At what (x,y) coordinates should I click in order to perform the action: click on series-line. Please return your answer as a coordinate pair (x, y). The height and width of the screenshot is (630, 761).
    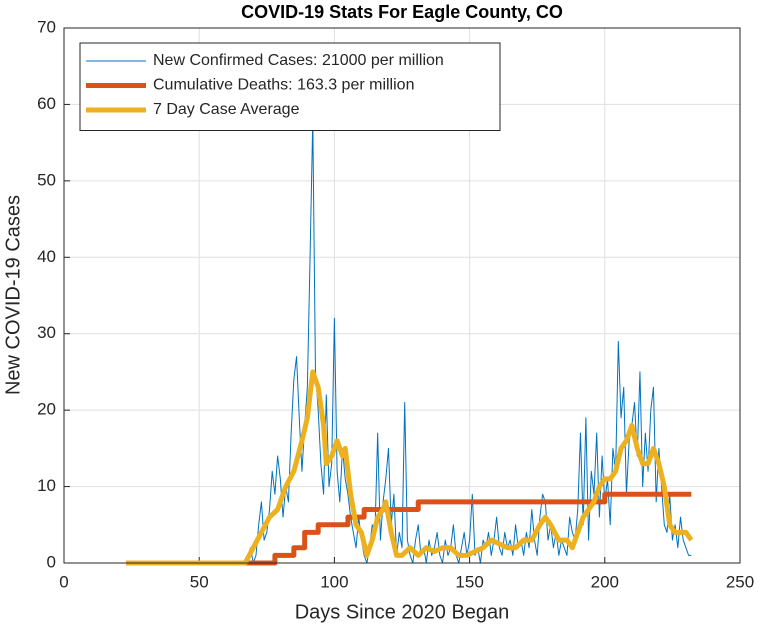
    Looking at the image, I should click on (409, 528).